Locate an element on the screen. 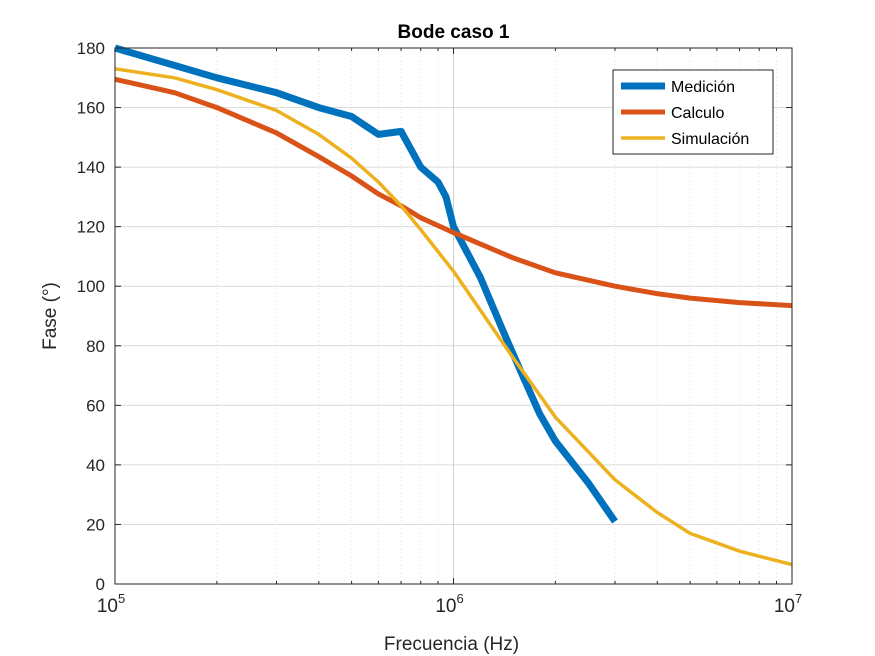  x-axis-label: Frecuencia (Hz) is located at coordinates (451, 644).